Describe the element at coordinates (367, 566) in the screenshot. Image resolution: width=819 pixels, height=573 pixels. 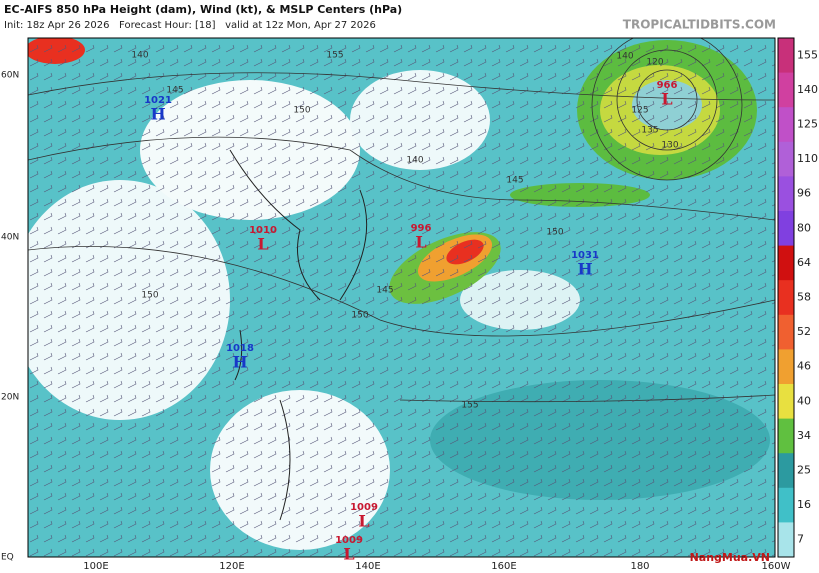
I see `lon-label: 140E` at that location.